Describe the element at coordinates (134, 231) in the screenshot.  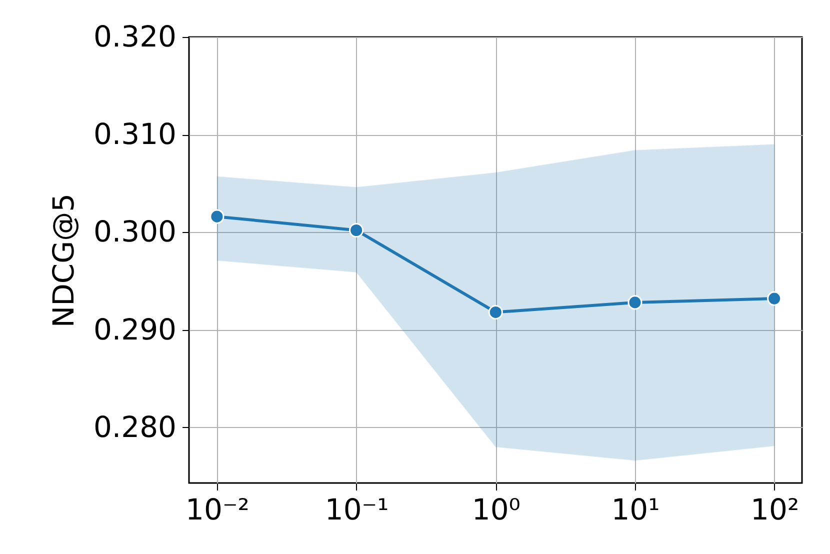
I see `y-tick-label: 0.300` at that location.